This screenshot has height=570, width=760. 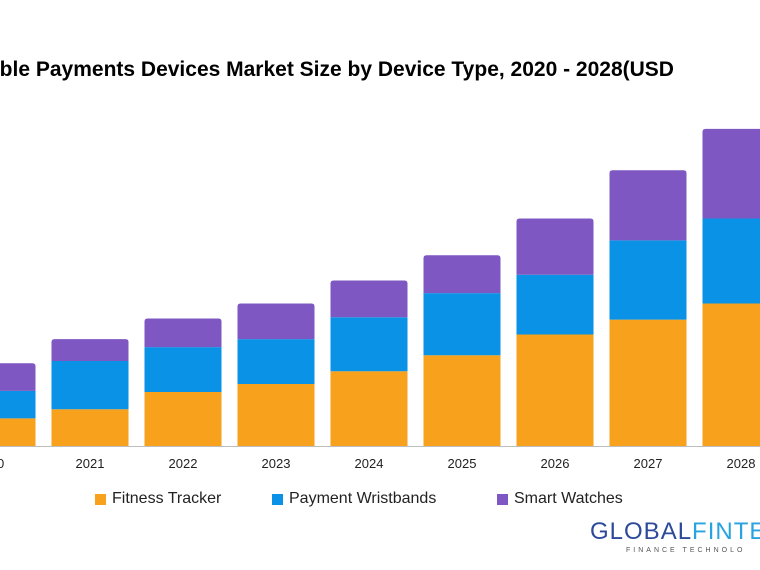 What do you see at coordinates (369, 463) in the screenshot?
I see `x-tick-label: 2024` at bounding box center [369, 463].